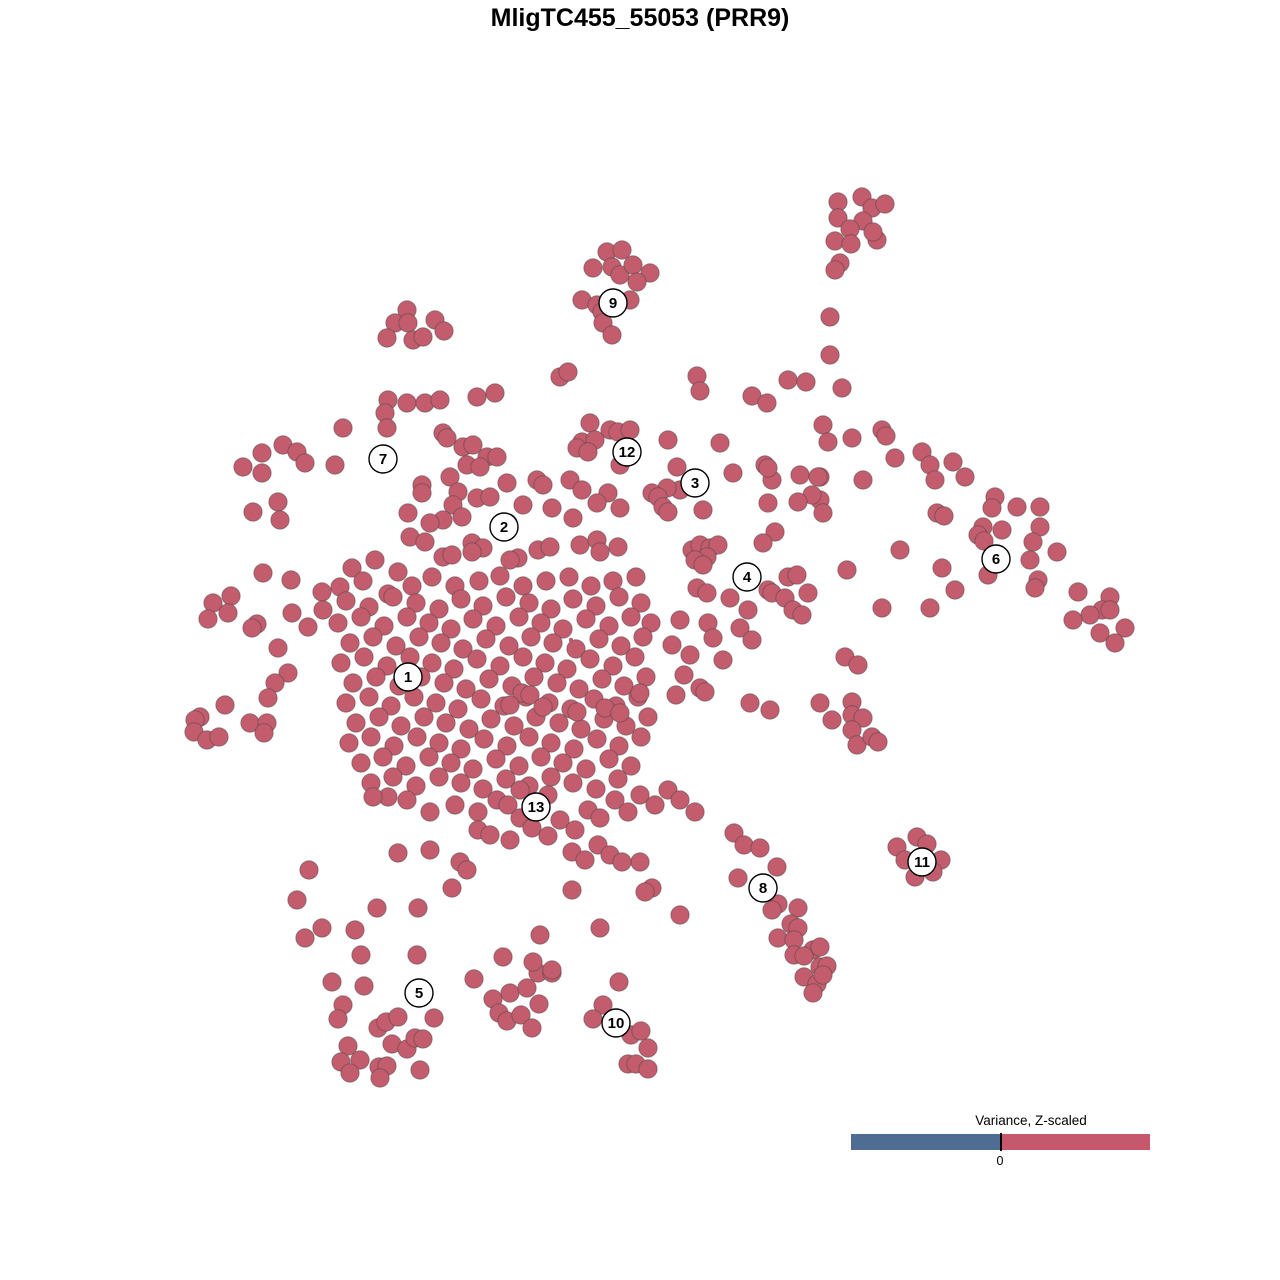 This screenshot has width=1280, height=1280. Describe the element at coordinates (627, 452) in the screenshot. I see `cluster-label-12: 12` at that location.